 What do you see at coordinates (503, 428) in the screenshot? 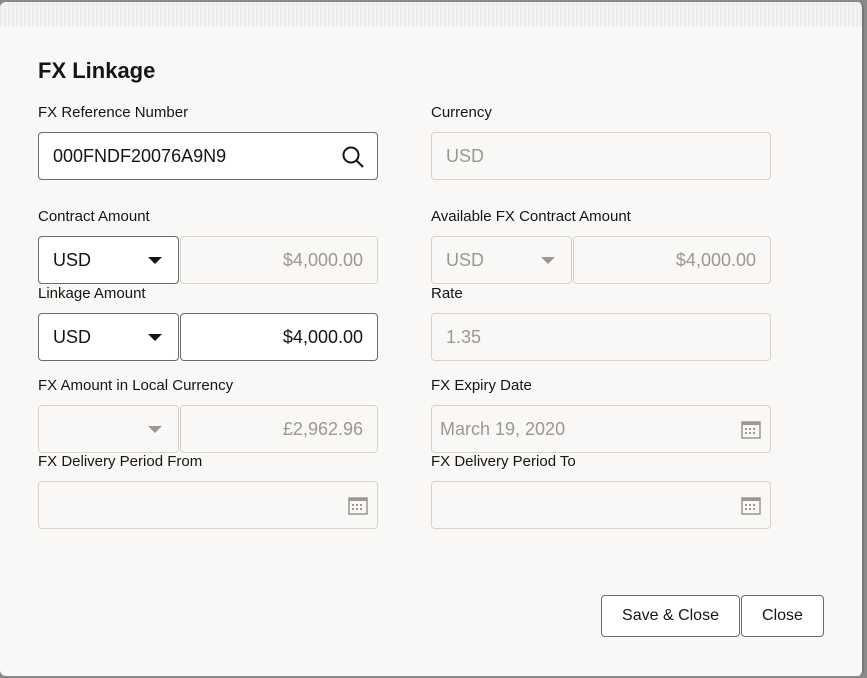
I see `date-value: March 19, 2020` at bounding box center [503, 428].